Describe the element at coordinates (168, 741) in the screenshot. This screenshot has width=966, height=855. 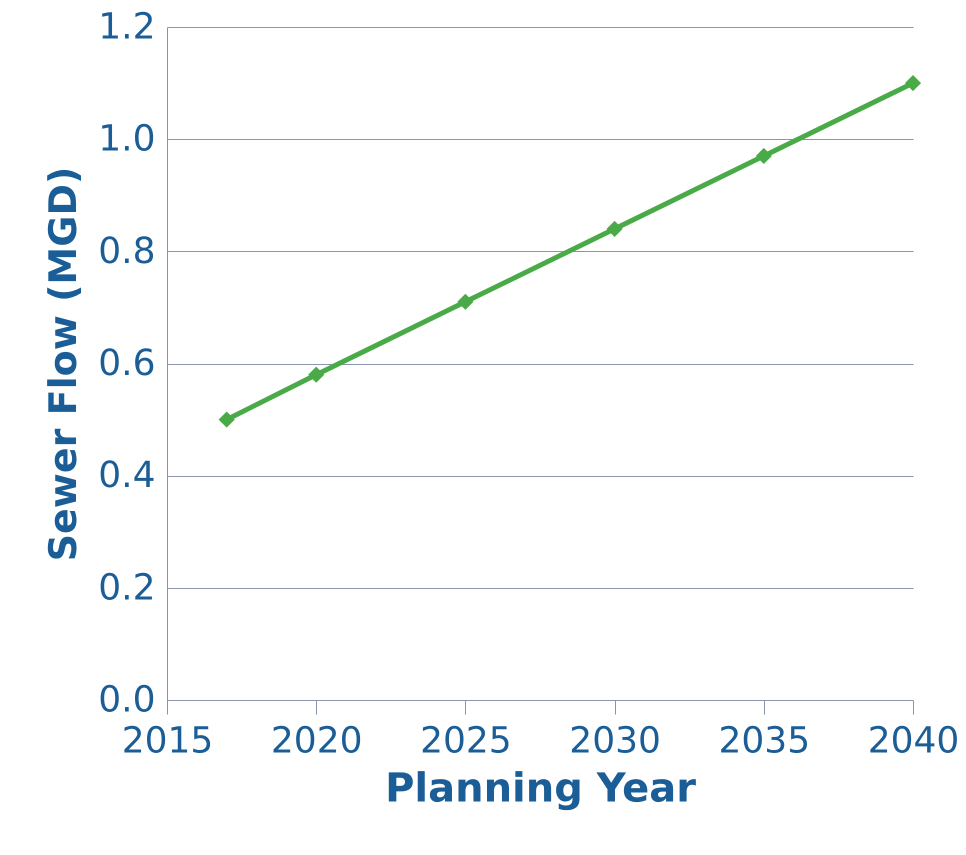
I see `x-tick-label: 2015` at that location.